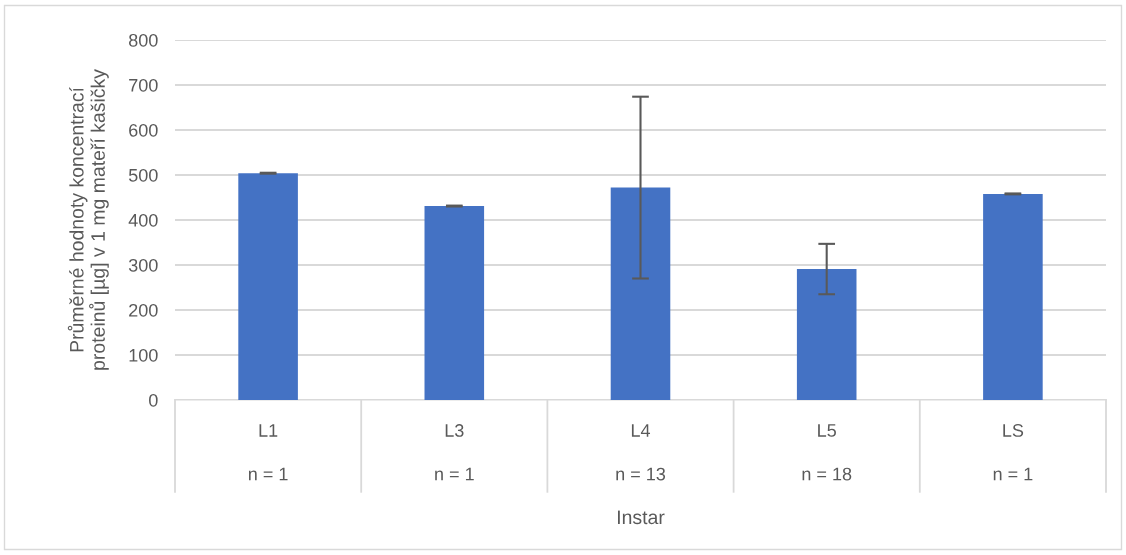  What do you see at coordinates (143, 40) in the screenshot?
I see `y-tick-label: 800` at bounding box center [143, 40].